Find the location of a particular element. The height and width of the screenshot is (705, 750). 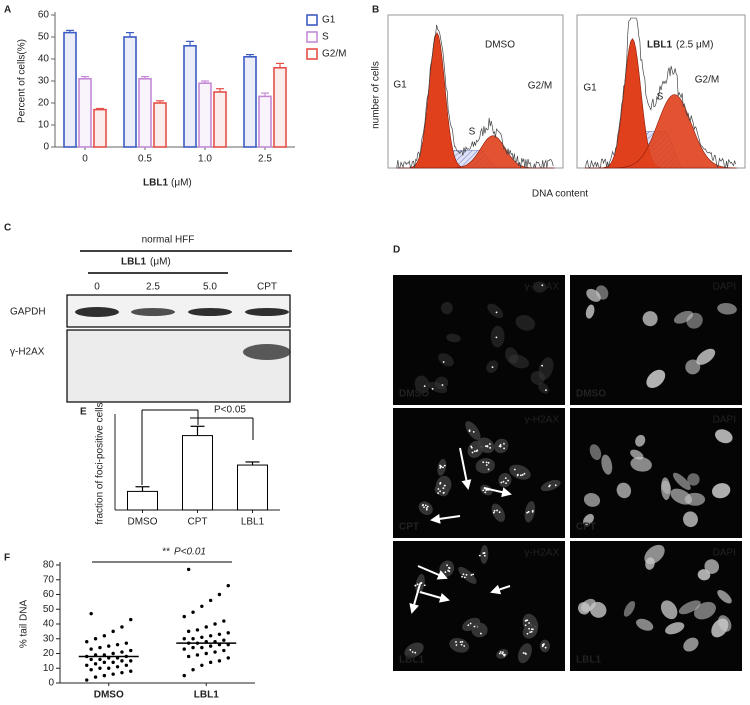

y-tick-label: 60 is located at coordinates (49, 594).